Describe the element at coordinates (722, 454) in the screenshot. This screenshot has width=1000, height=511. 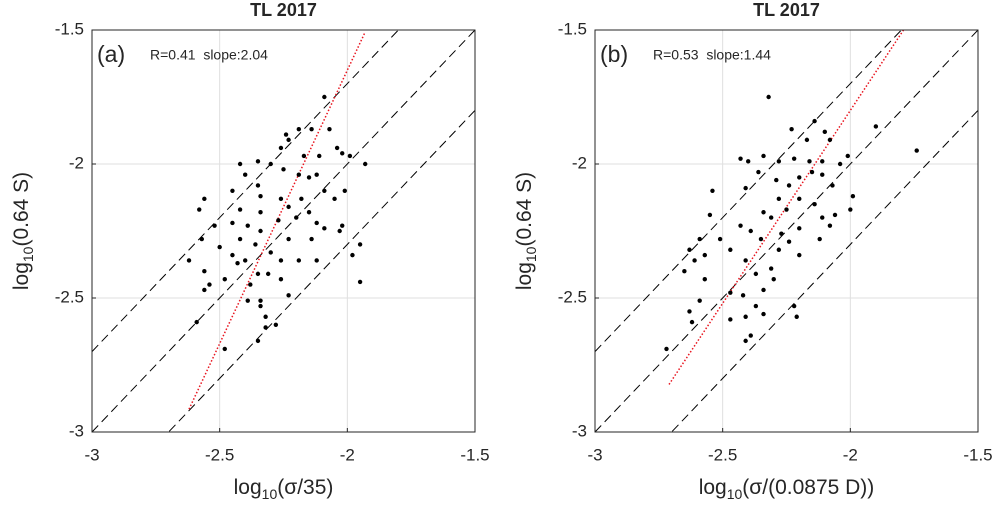
I see `x-tick-label: -2.5` at that location.